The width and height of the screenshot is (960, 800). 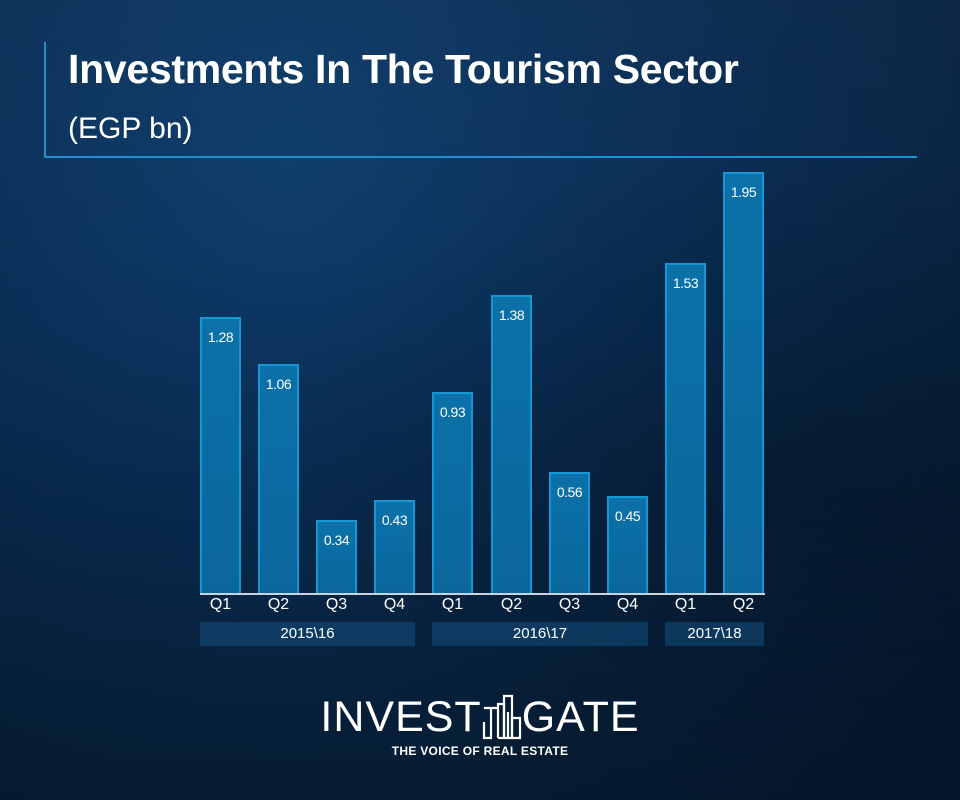 I want to click on chart-title: Investments In The Tourism Sector, so click(x=403, y=69).